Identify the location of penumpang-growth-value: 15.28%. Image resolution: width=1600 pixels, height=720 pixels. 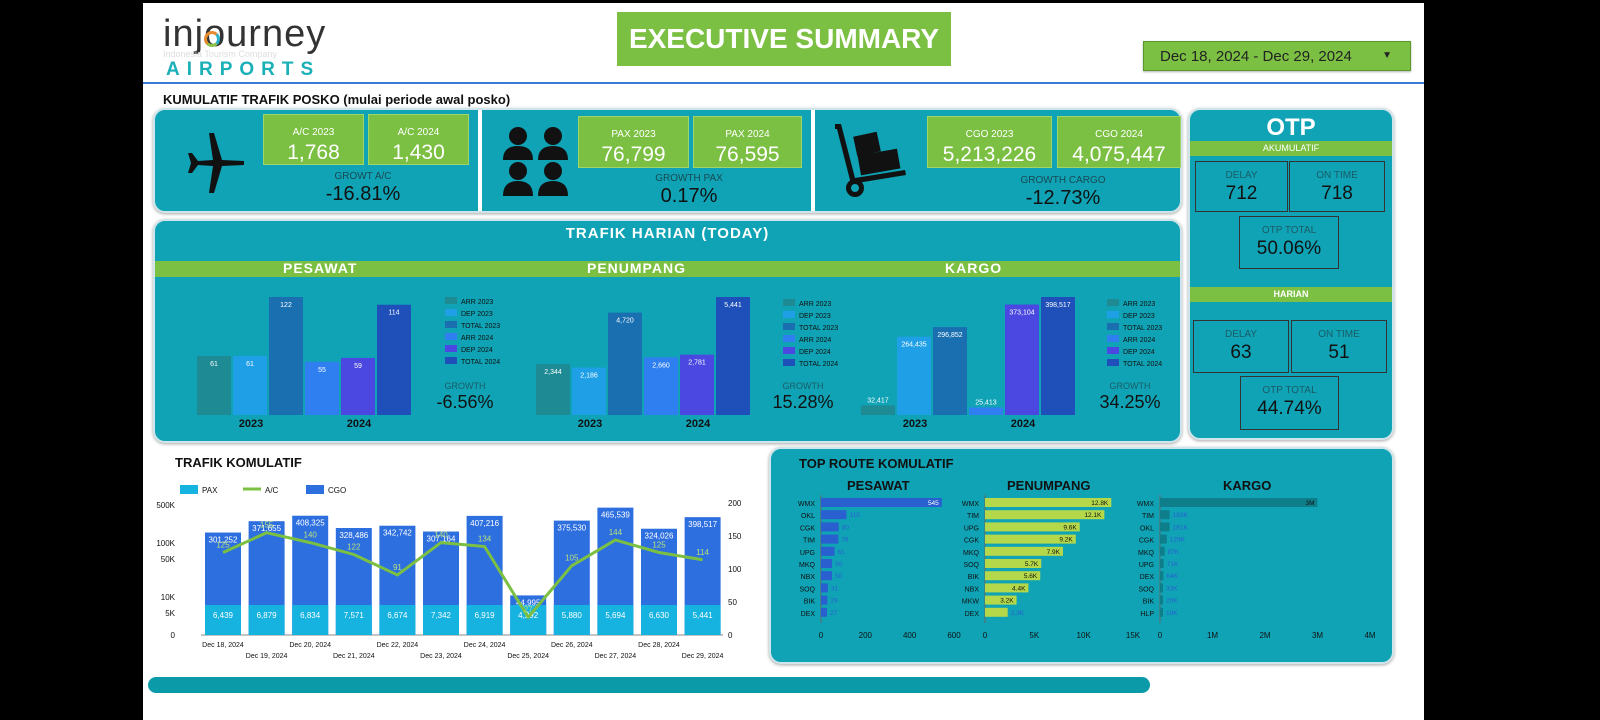
(802, 402).